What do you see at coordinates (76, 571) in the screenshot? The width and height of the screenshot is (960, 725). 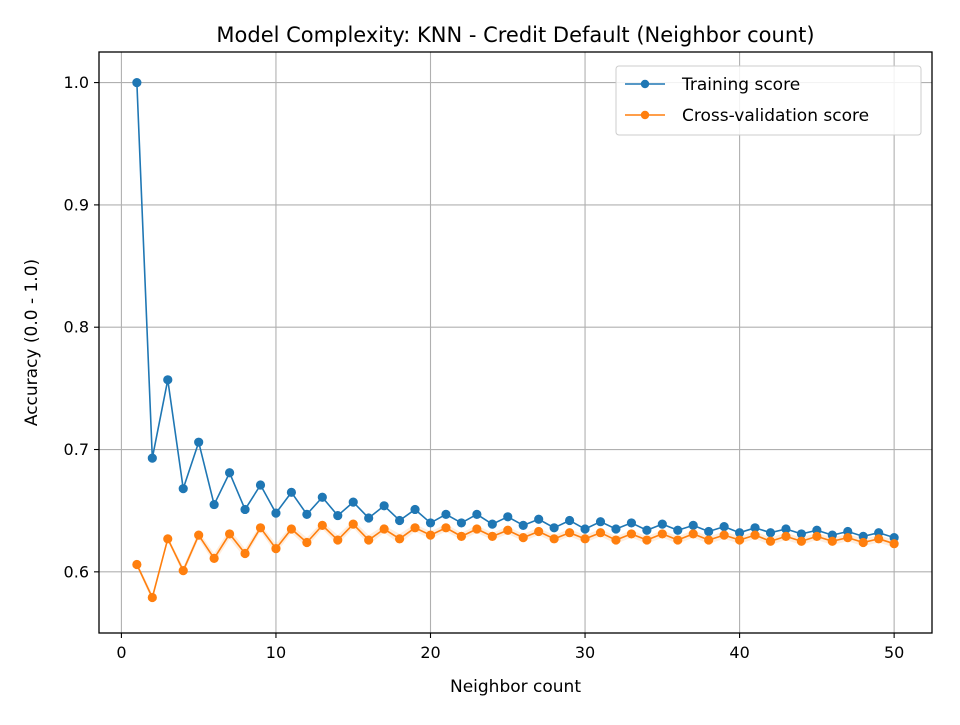 I see `y-tick-label: 0.6` at bounding box center [76, 571].